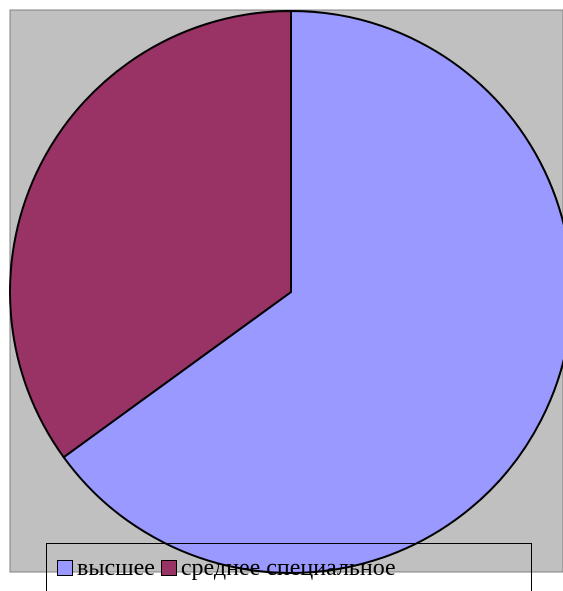 The height and width of the screenshot is (591, 563). What do you see at coordinates (116, 567) in the screenshot?
I see `legend-label-0: высшее` at bounding box center [116, 567].